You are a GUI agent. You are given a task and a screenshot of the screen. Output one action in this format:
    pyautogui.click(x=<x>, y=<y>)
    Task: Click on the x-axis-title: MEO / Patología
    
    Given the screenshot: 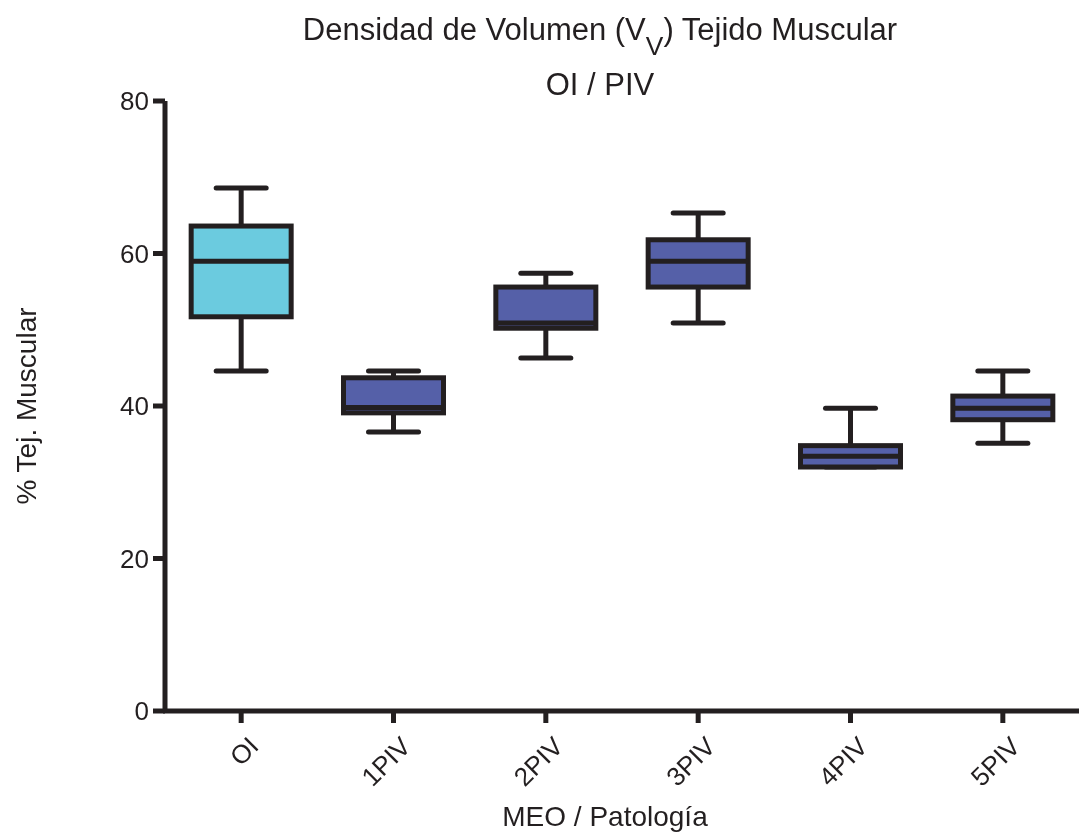 What is the action you would take?
    pyautogui.click(x=605, y=816)
    